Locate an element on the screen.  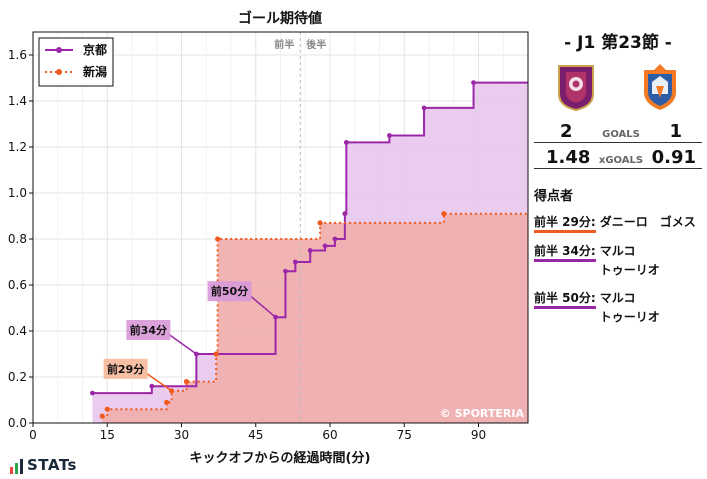
x-tick-label: 90 is located at coordinates (478, 435).